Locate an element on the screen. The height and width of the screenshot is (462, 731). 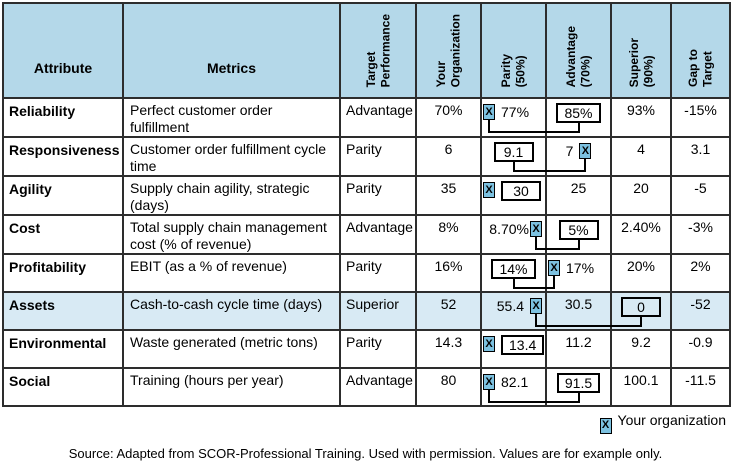
column-header-label: Superior (90%) is located at coordinates (640, 62).